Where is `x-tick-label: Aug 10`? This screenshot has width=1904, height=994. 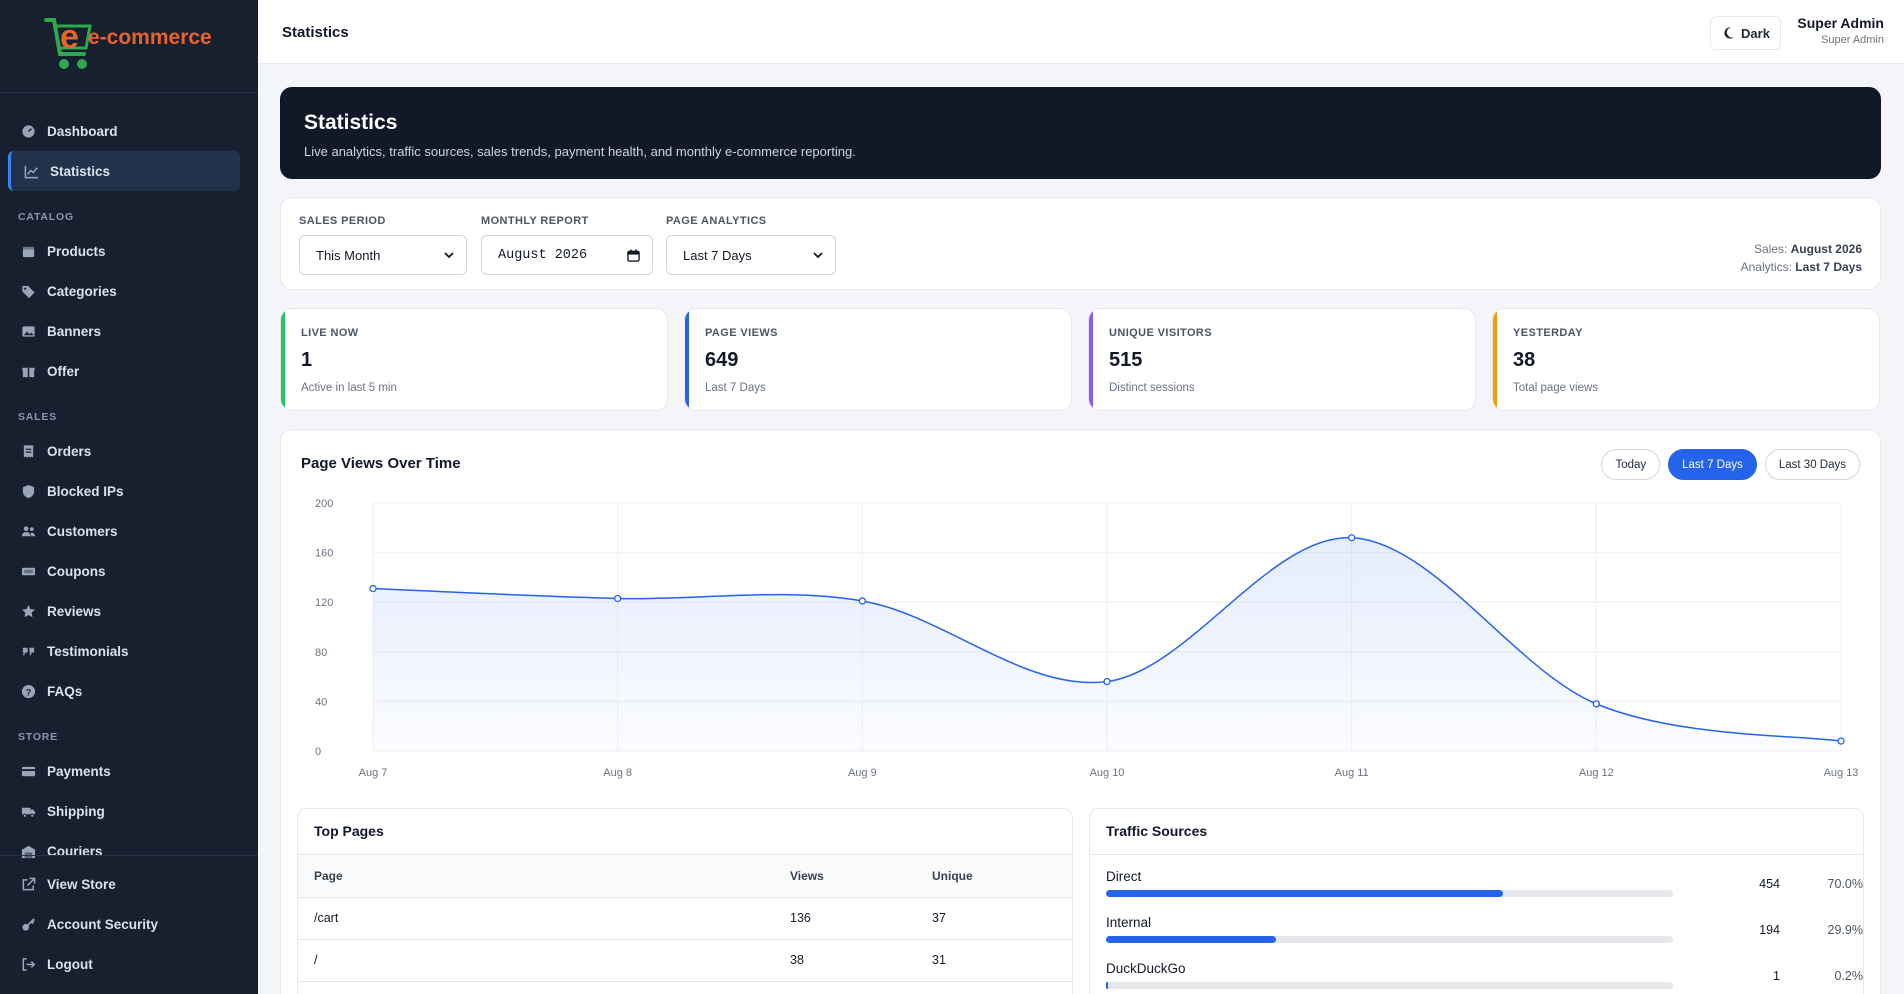
x-tick-label: Aug 10 is located at coordinates (1107, 773).